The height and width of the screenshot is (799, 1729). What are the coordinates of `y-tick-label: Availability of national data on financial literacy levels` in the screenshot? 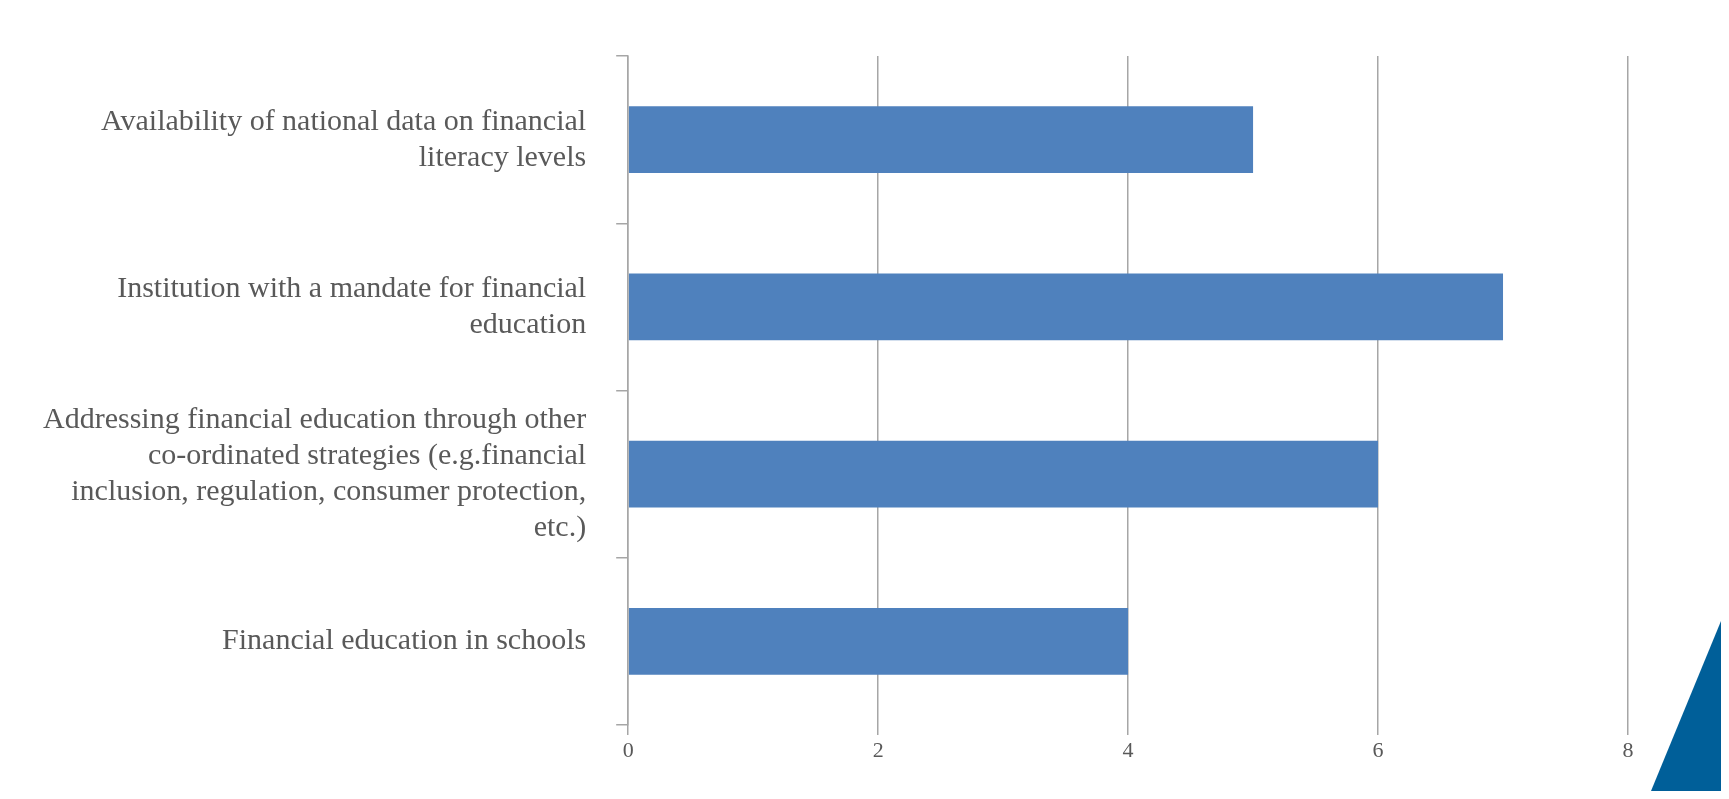 It's located at (344, 137).